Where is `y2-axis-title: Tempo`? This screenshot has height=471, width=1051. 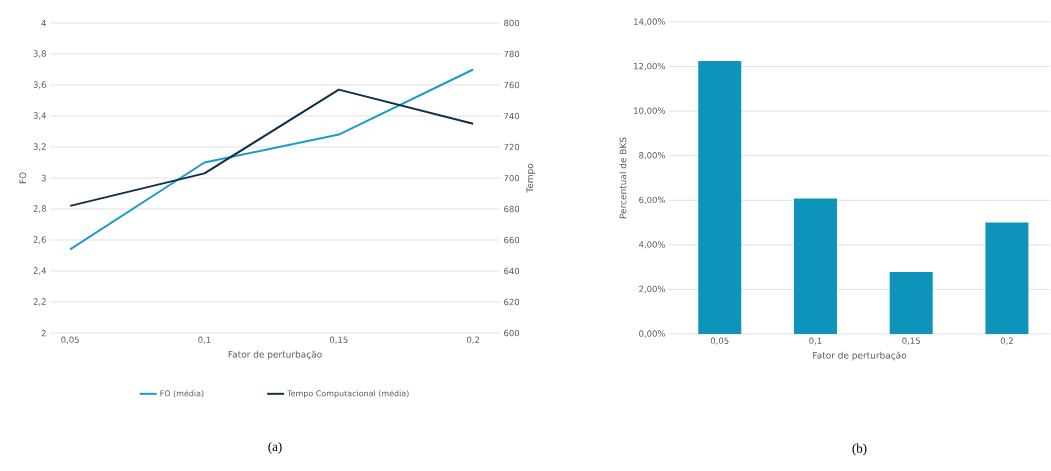
y2-axis-title: Tempo is located at coordinates (530, 178).